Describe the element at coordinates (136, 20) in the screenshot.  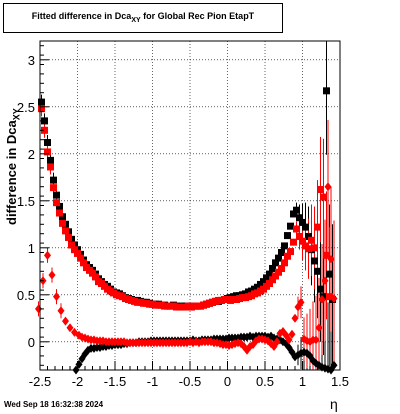
I see `title-subscript: XY` at that location.